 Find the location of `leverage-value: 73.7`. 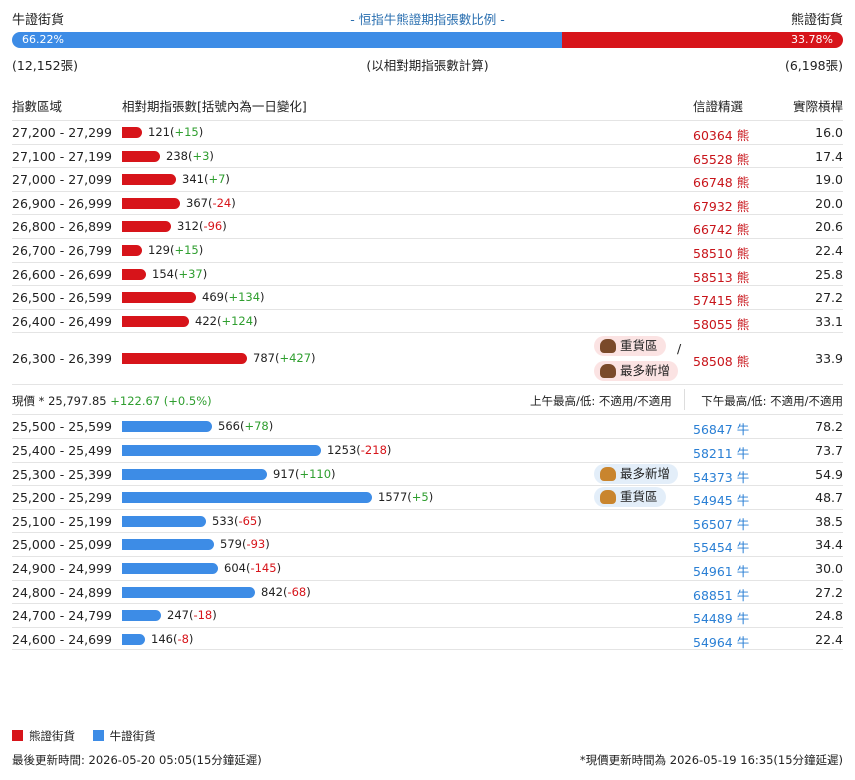

leverage-value: 73.7 is located at coordinates (829, 450).